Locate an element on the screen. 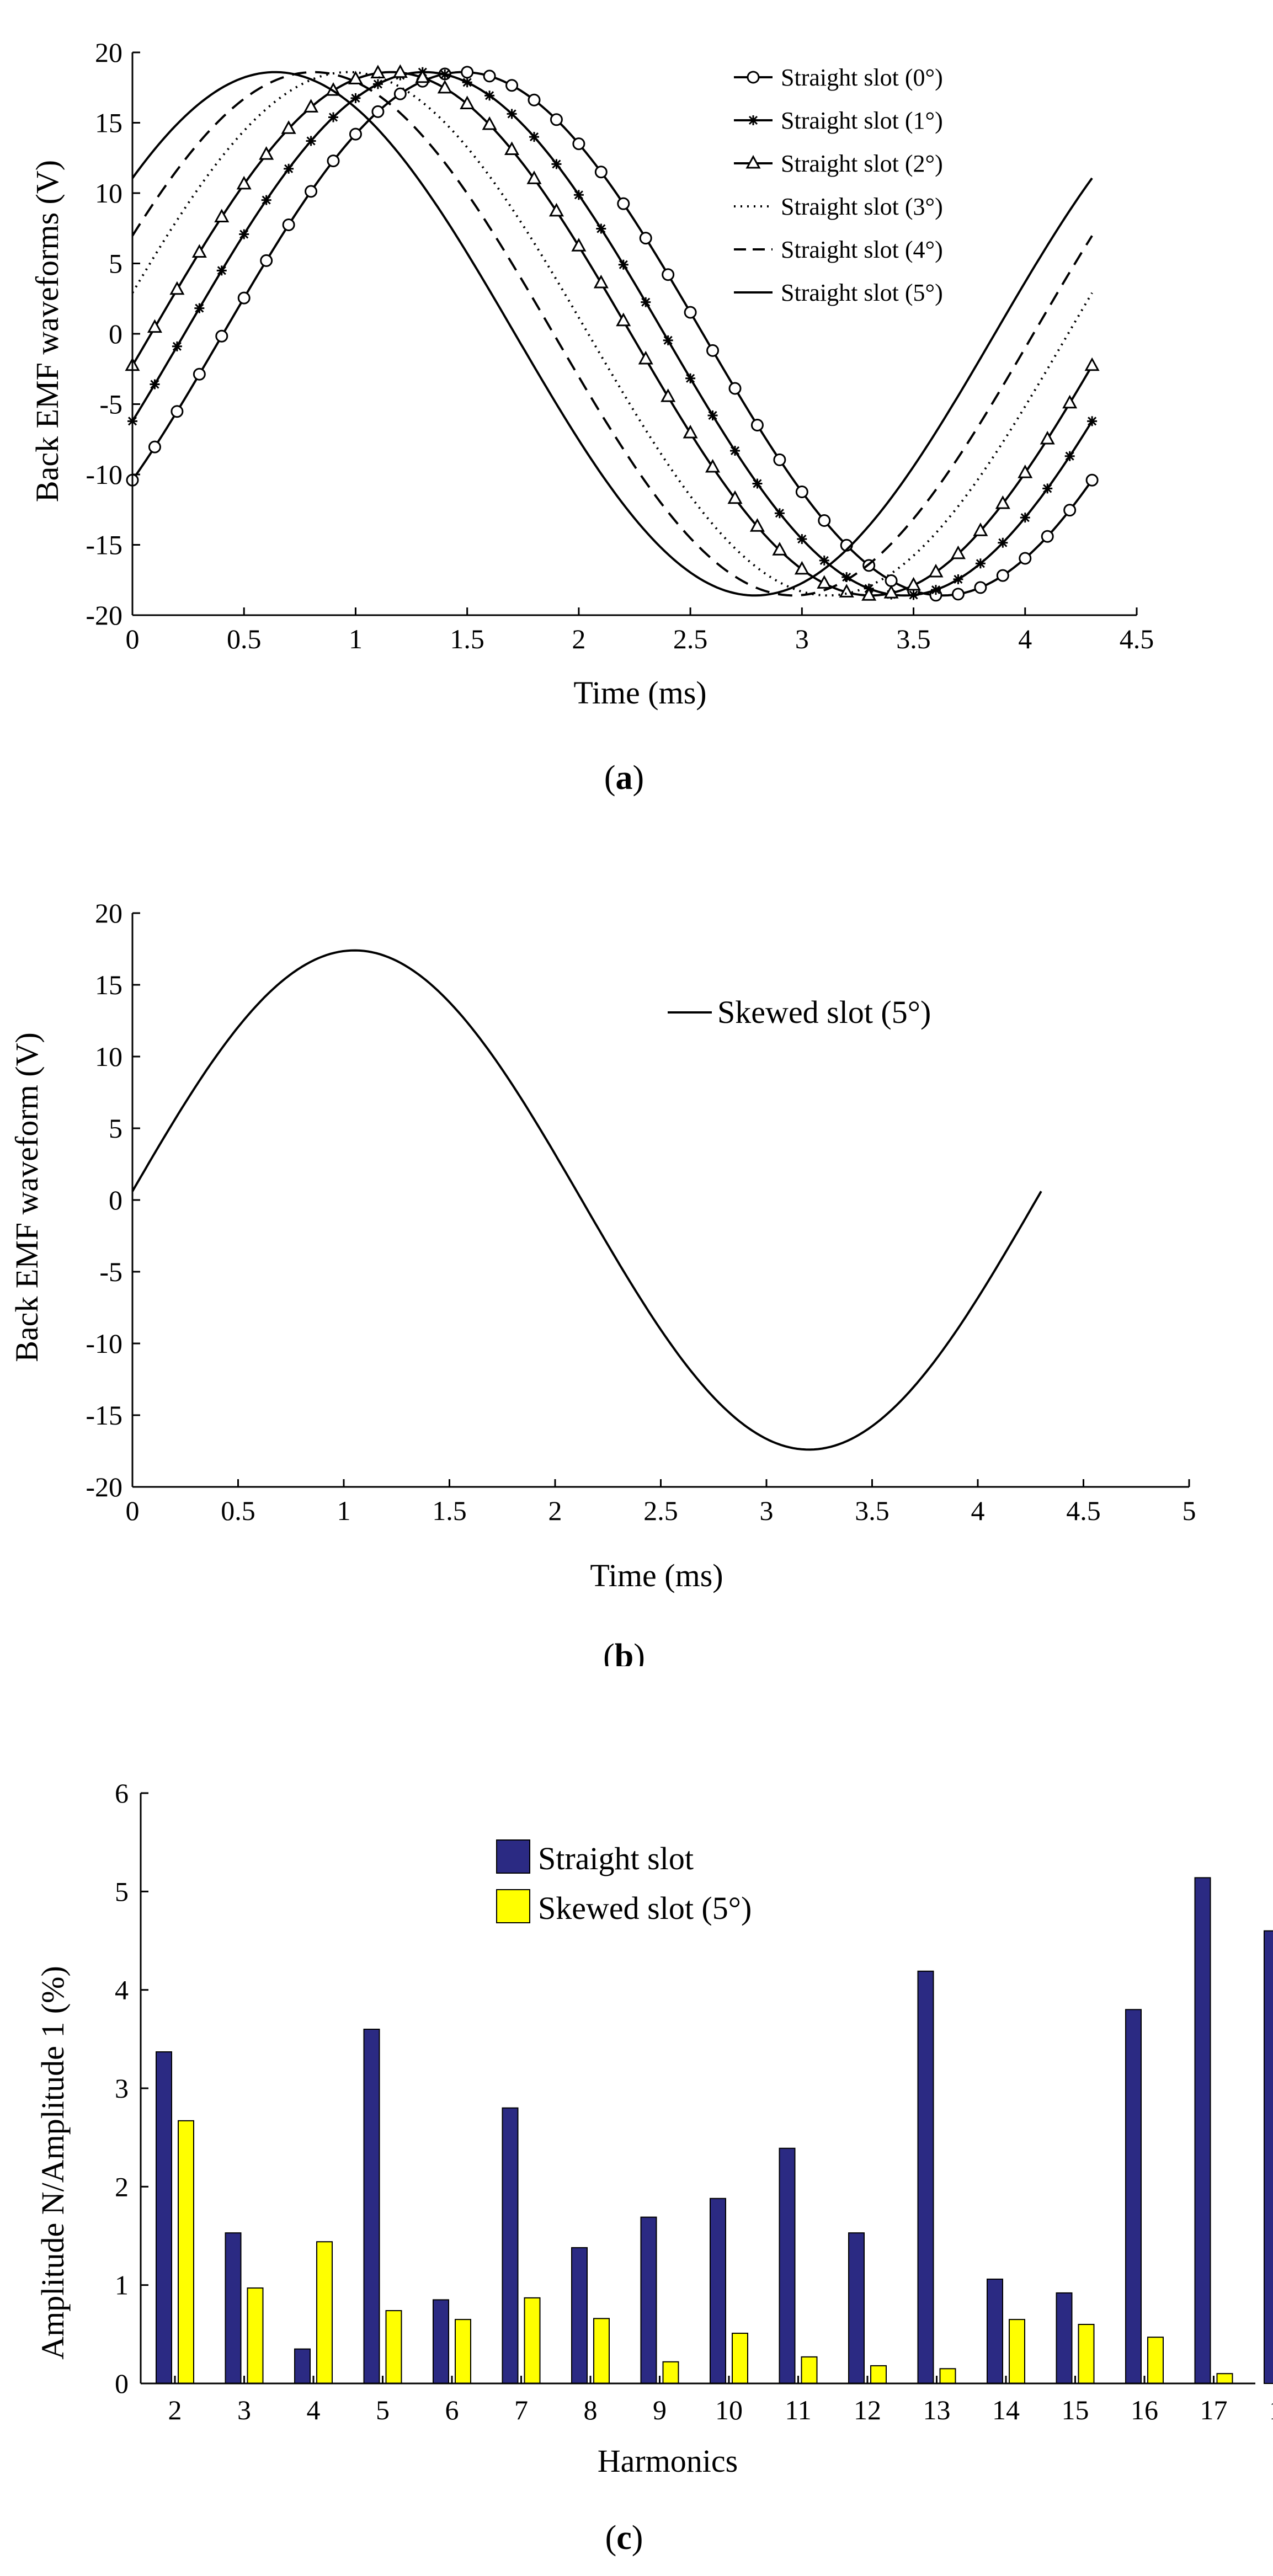 This screenshot has width=1273, height=2576. caption-letter: b is located at coordinates (624, 1652).